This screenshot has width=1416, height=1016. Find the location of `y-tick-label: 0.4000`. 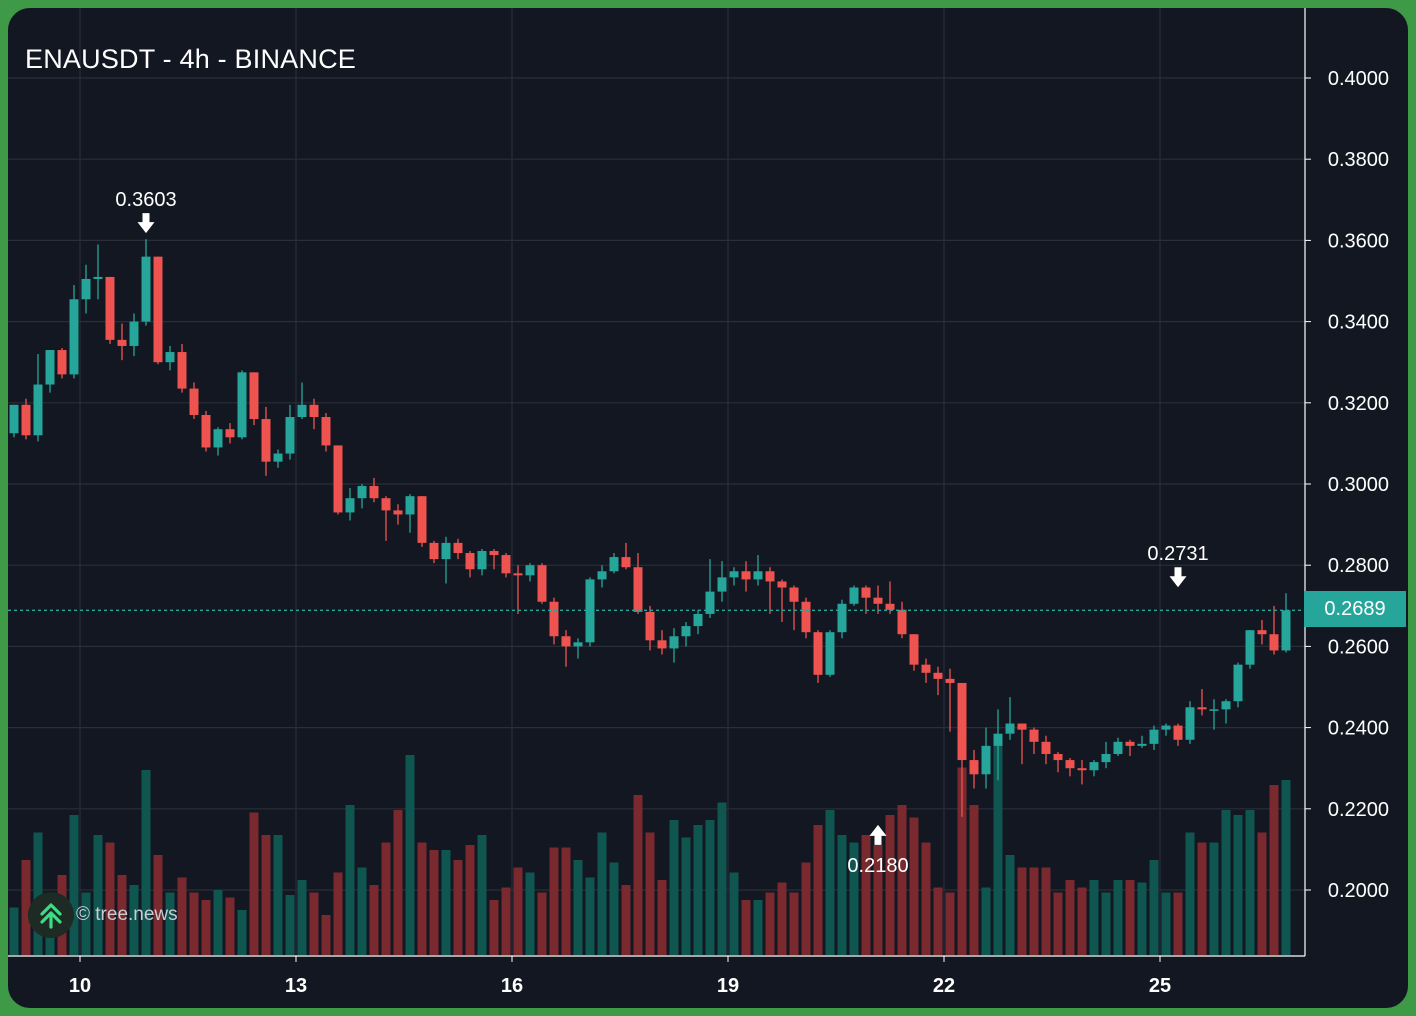

y-tick-label: 0.4000 is located at coordinates (1358, 79).